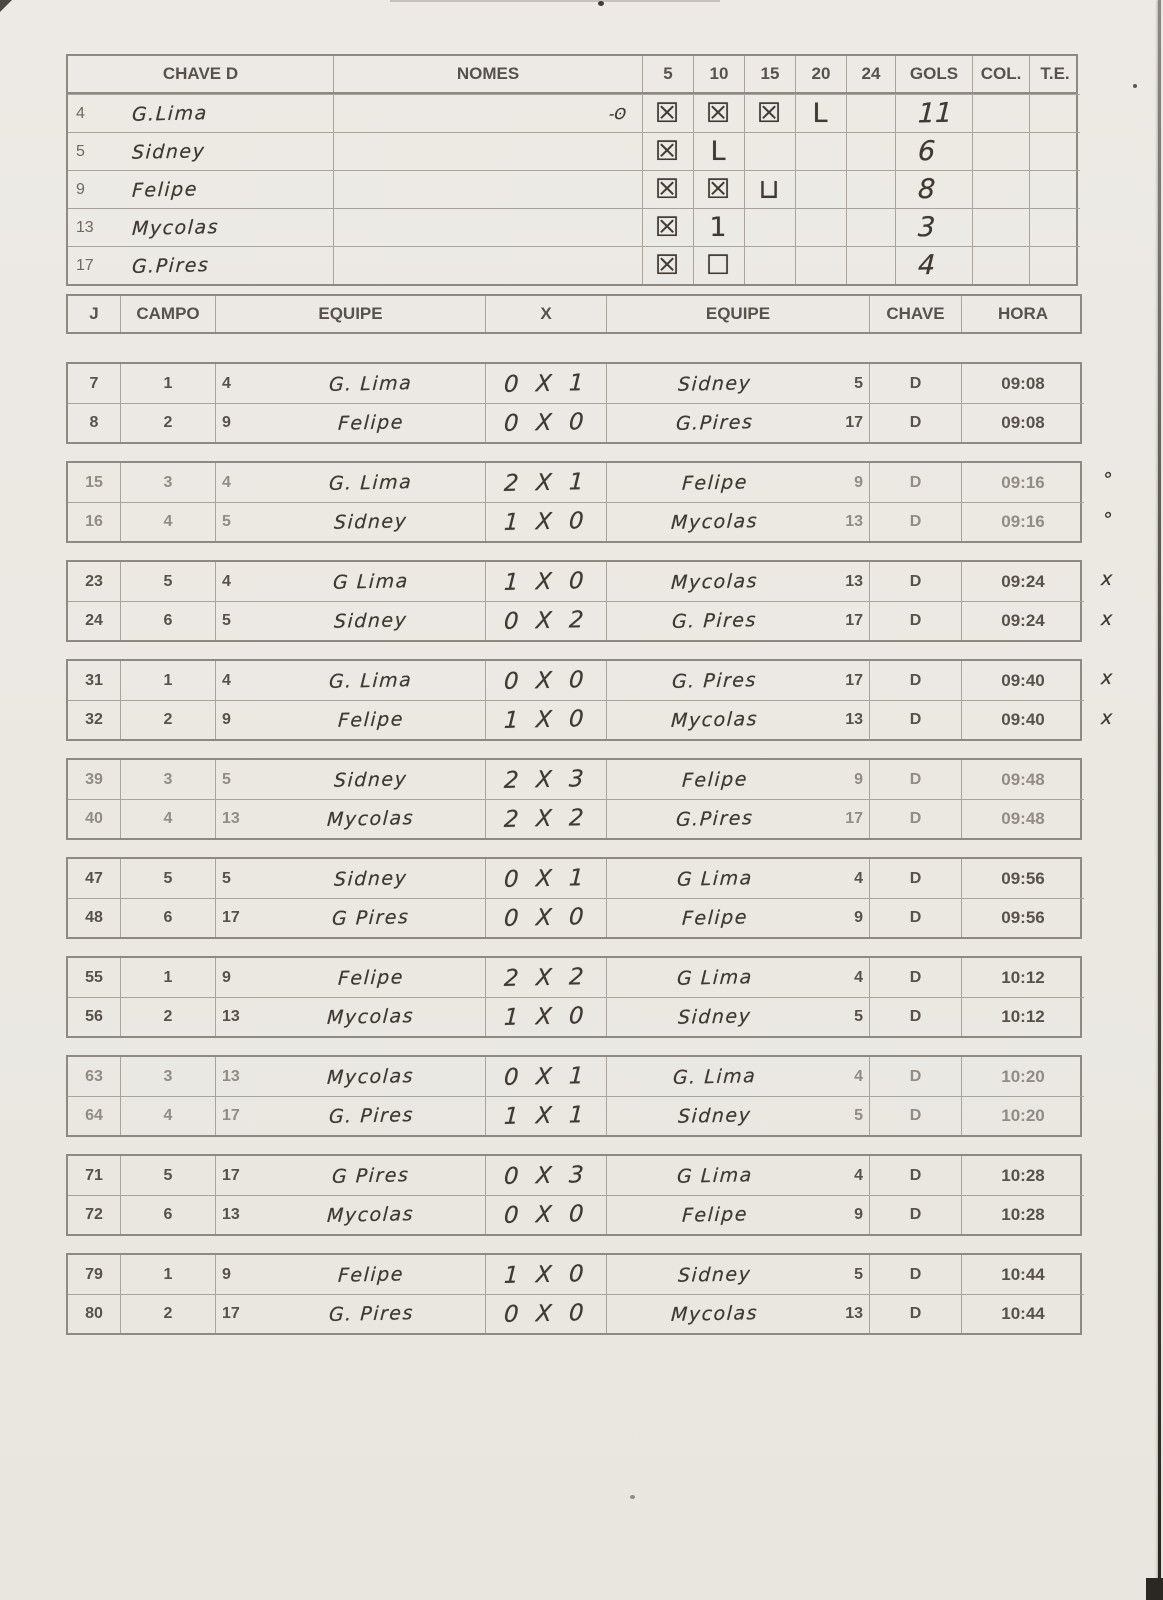  What do you see at coordinates (926, 265) in the screenshot?
I see `gols-value: 4` at bounding box center [926, 265].